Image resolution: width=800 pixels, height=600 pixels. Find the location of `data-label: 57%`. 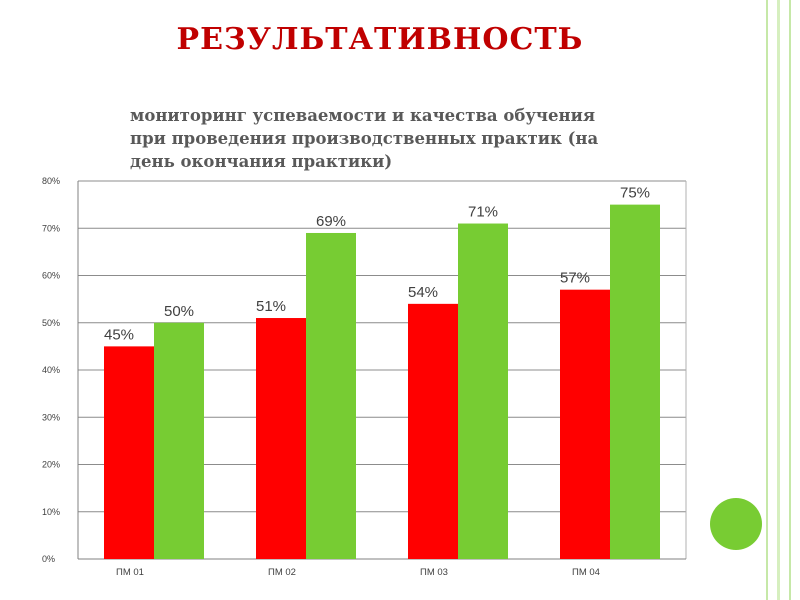

data-label: 57% is located at coordinates (575, 278).